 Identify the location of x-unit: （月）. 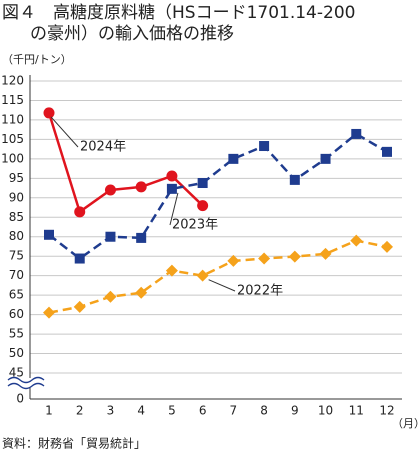
(406, 423).